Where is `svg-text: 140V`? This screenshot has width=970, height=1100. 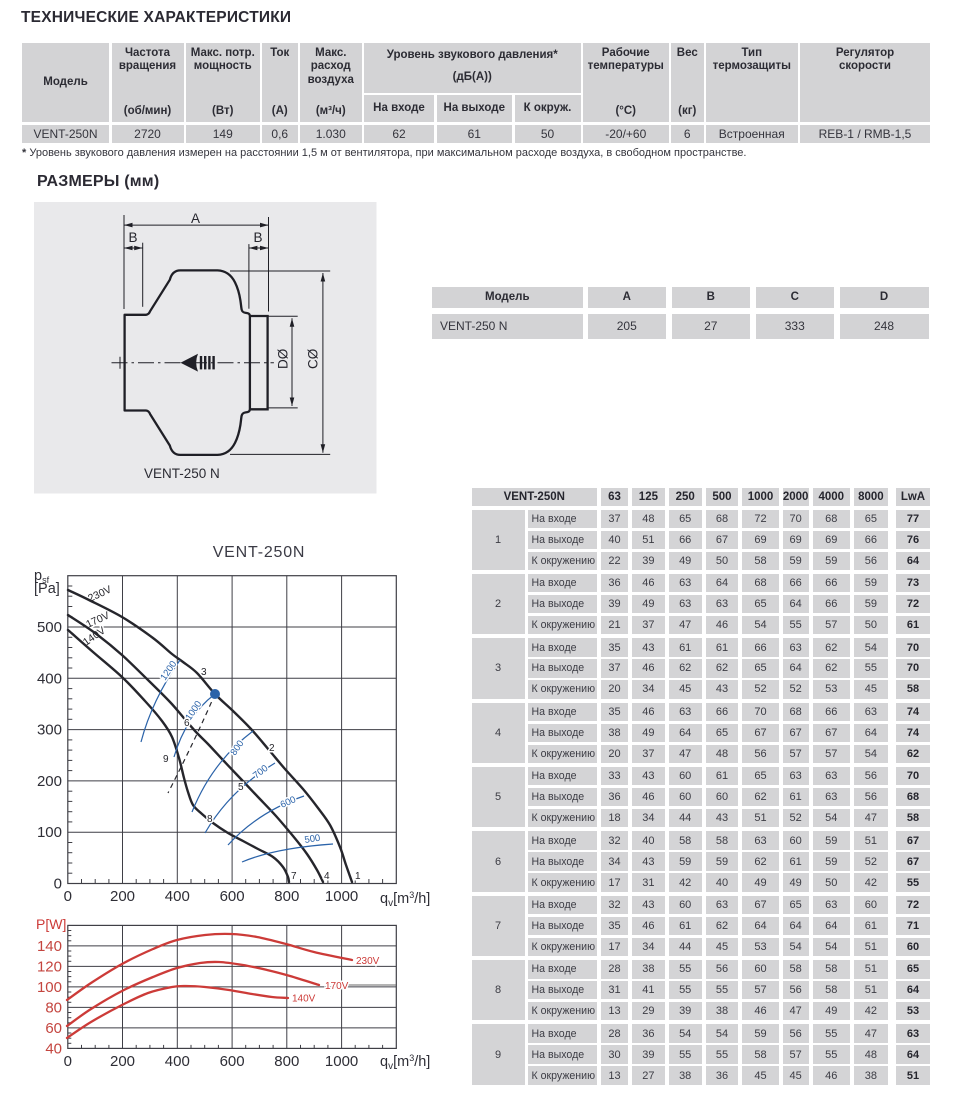 svg-text: 140V is located at coordinates (304, 999).